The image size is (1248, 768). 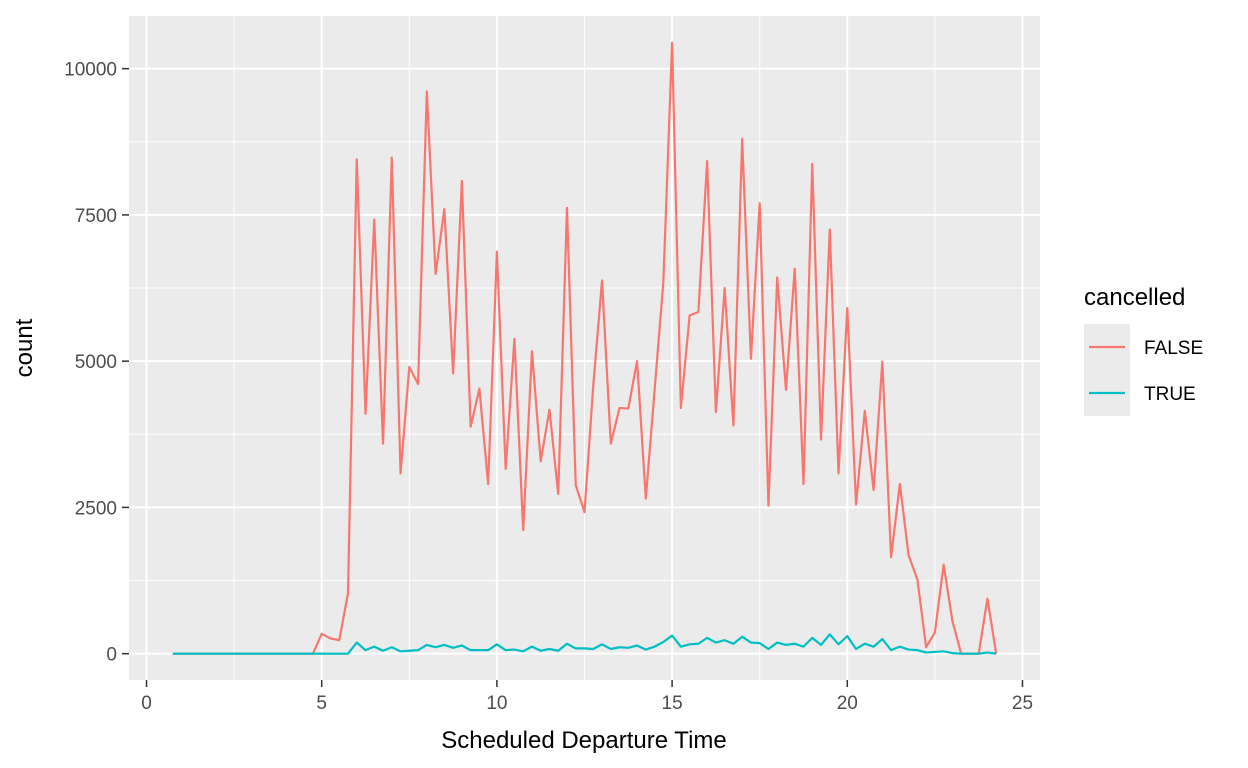 What do you see at coordinates (111, 655) in the screenshot?
I see `y-tick-label: 0` at bounding box center [111, 655].